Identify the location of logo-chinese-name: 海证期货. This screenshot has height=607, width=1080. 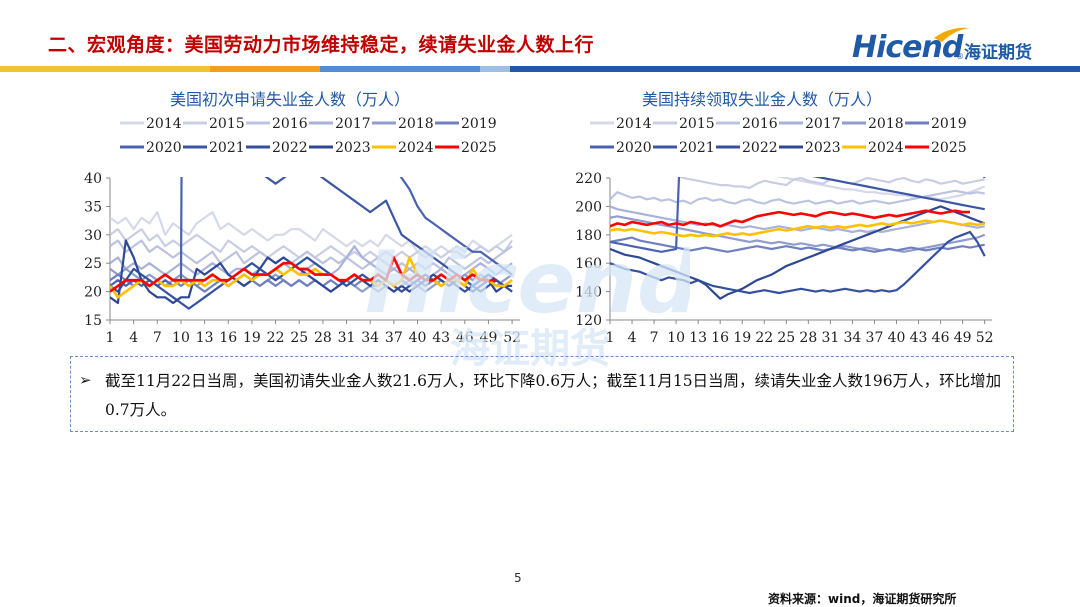
(998, 53).